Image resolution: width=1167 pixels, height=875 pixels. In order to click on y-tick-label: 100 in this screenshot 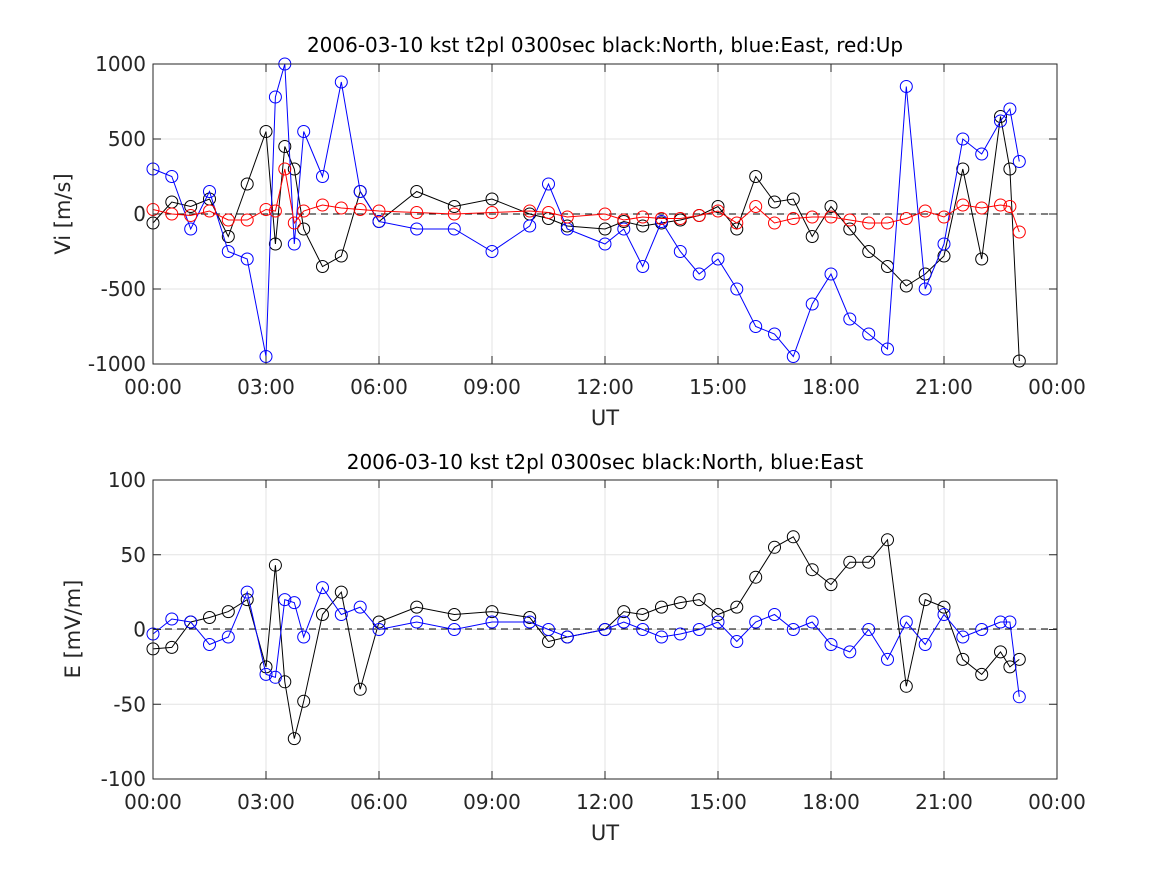, I will do `click(127, 480)`.